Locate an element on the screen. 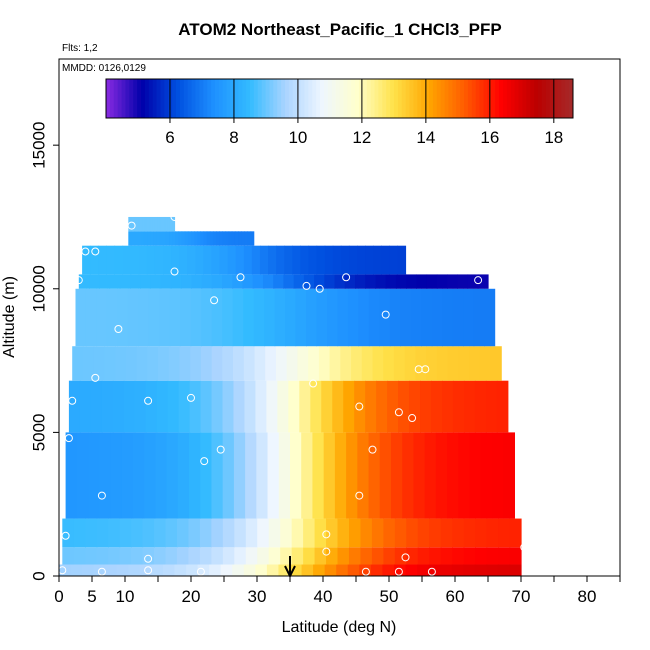  x-axis: 0 5 10 20 30 40 50 60 70 80 is located at coordinates (337, 591).